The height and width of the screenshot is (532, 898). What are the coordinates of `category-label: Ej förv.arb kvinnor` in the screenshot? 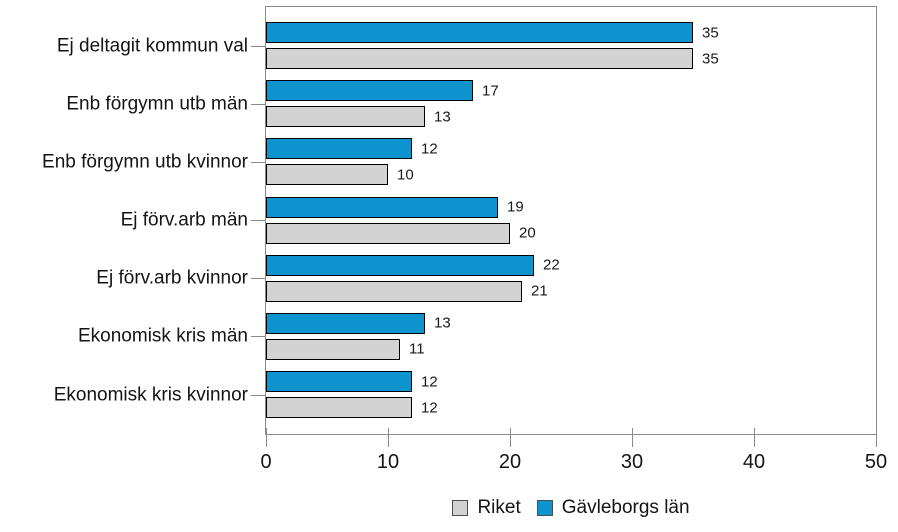 It's located at (172, 278).